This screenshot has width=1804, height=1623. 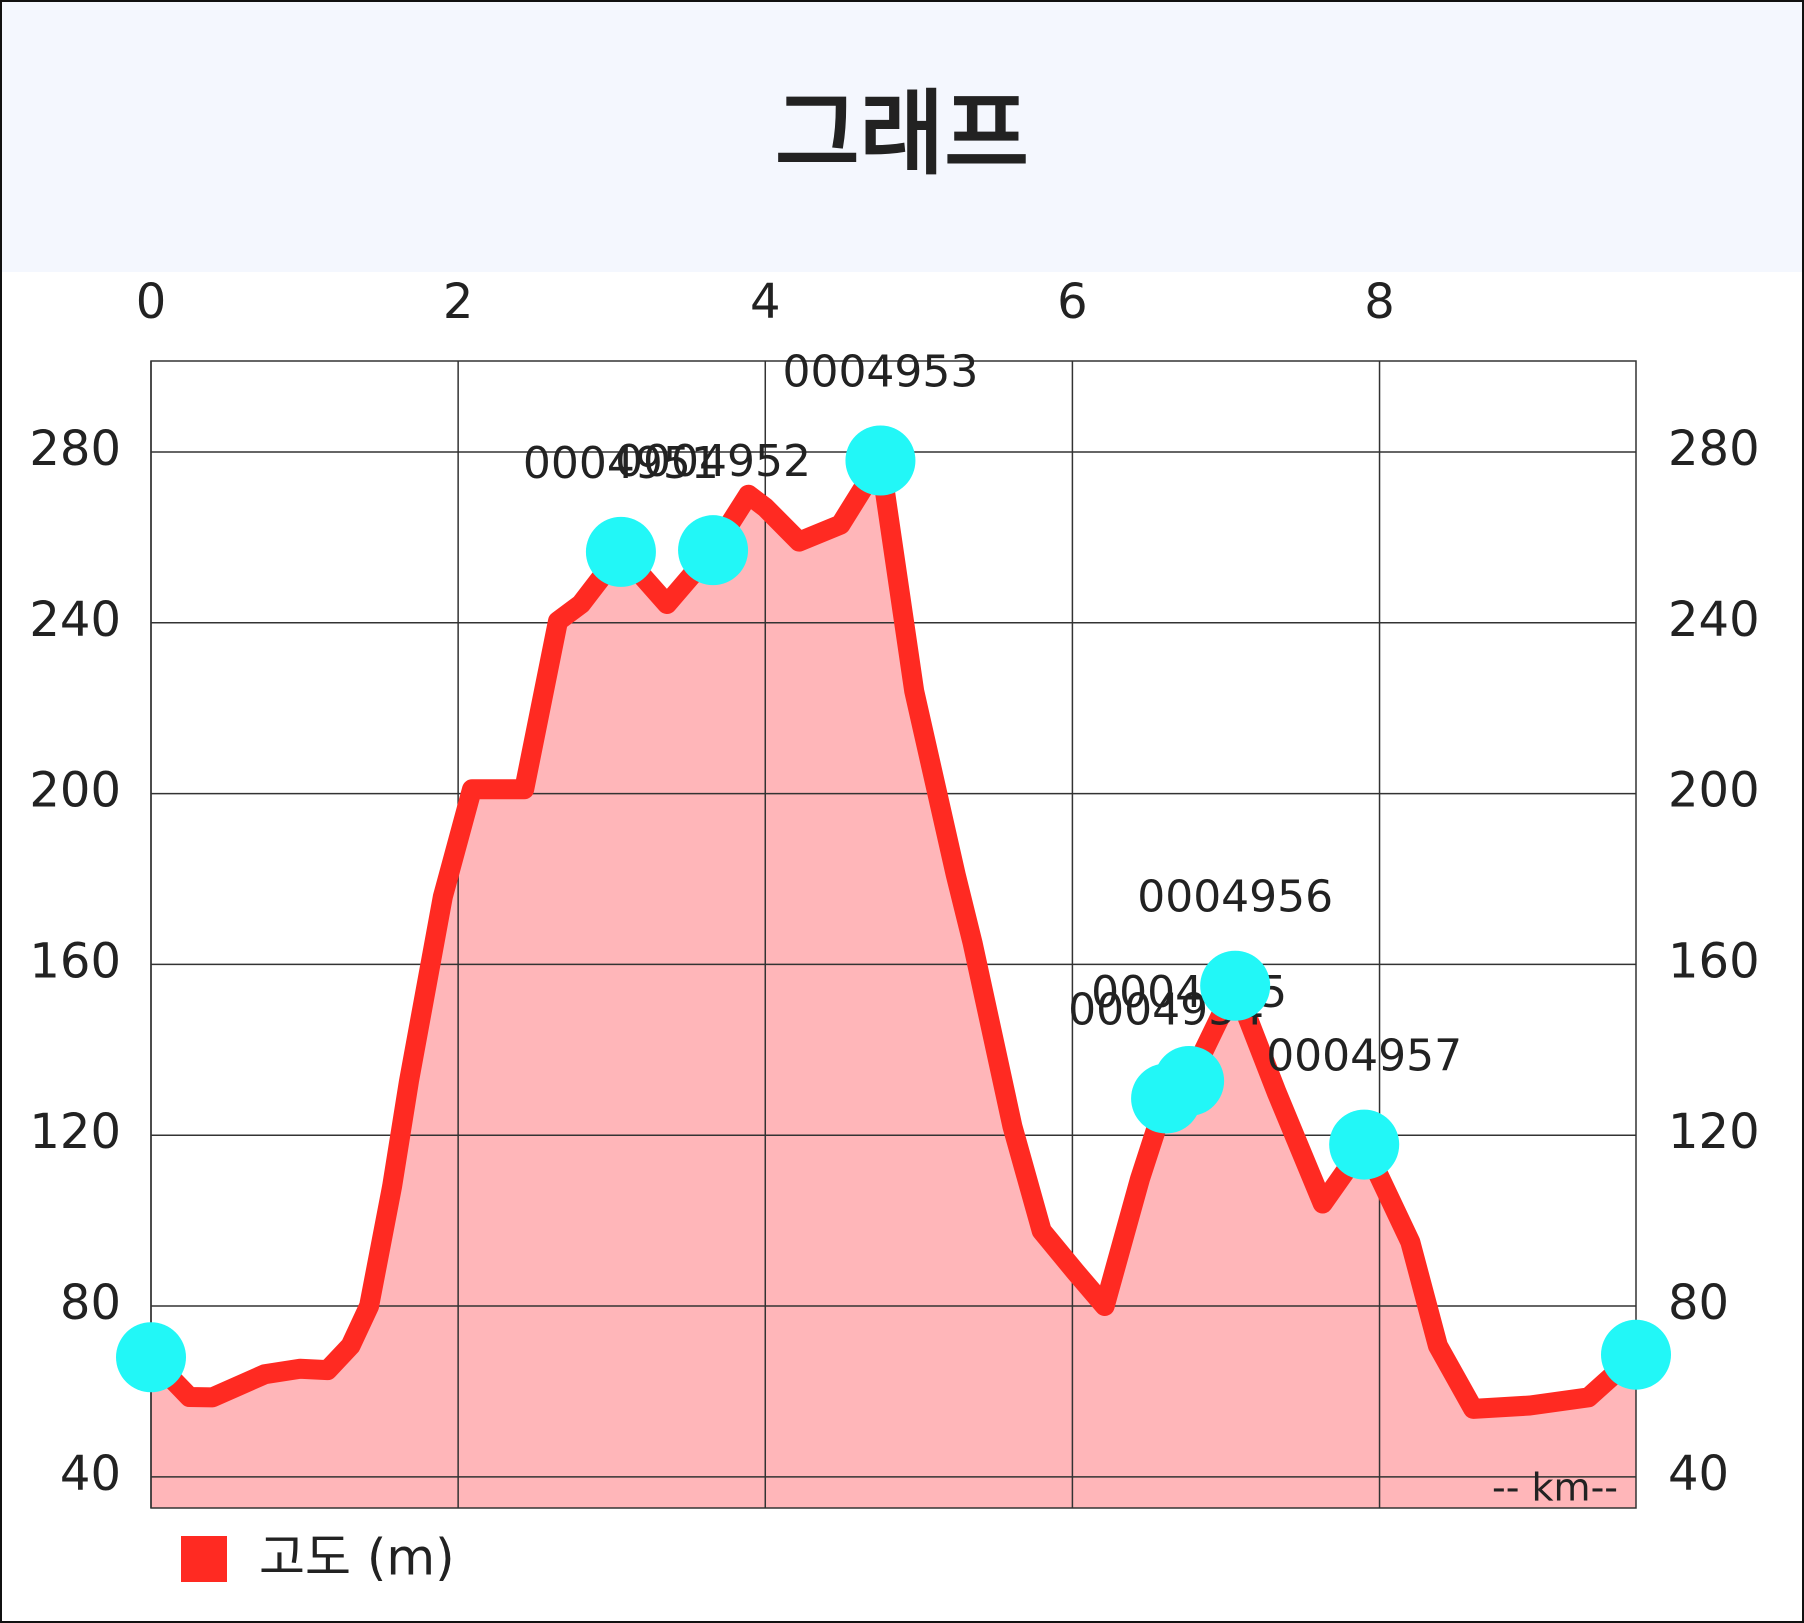 I want to click on y2-tick-label: 160, so click(x=1714, y=961).